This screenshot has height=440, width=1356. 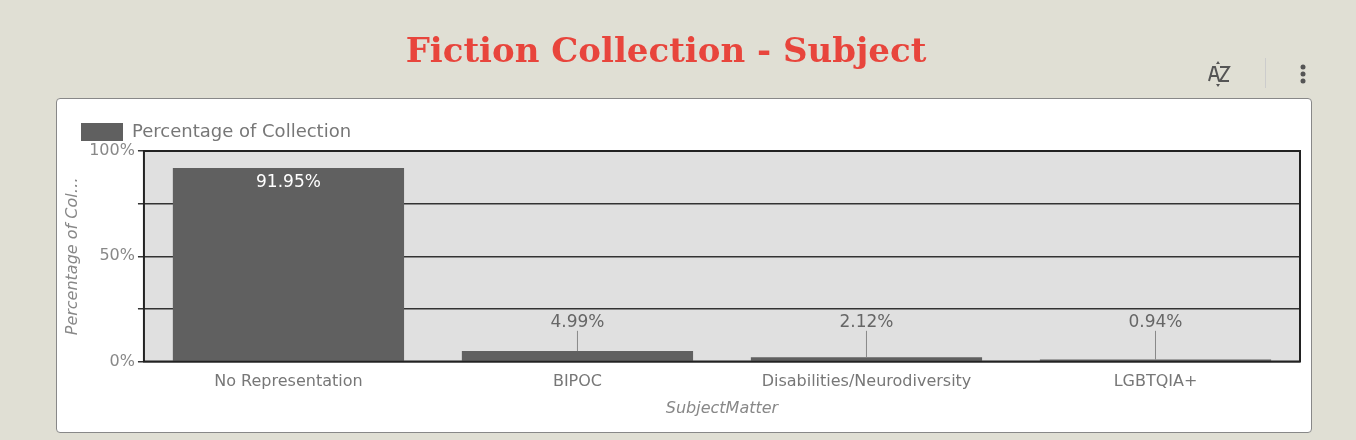 I want to click on data-label: 2.12%, so click(x=866, y=320).